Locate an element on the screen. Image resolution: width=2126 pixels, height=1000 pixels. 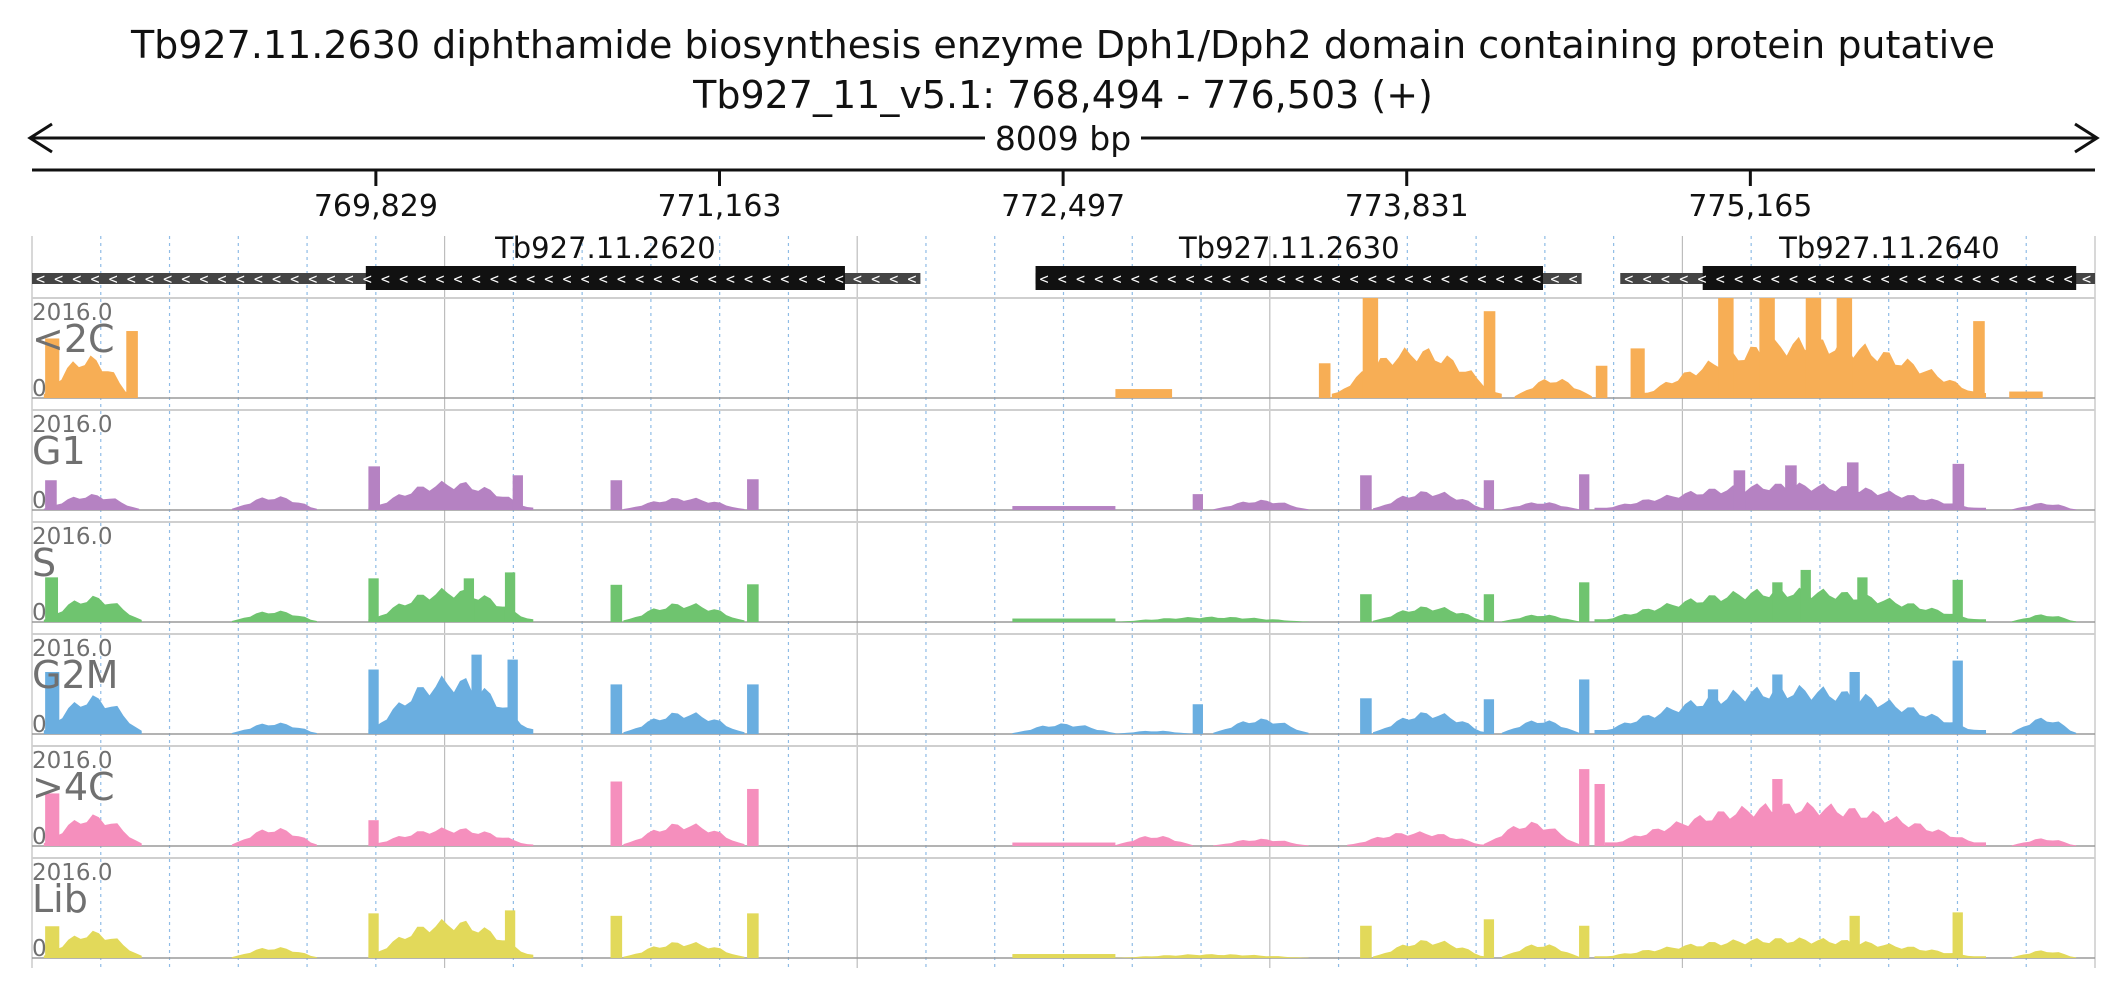
tick-label: 769,829 is located at coordinates (376, 206).